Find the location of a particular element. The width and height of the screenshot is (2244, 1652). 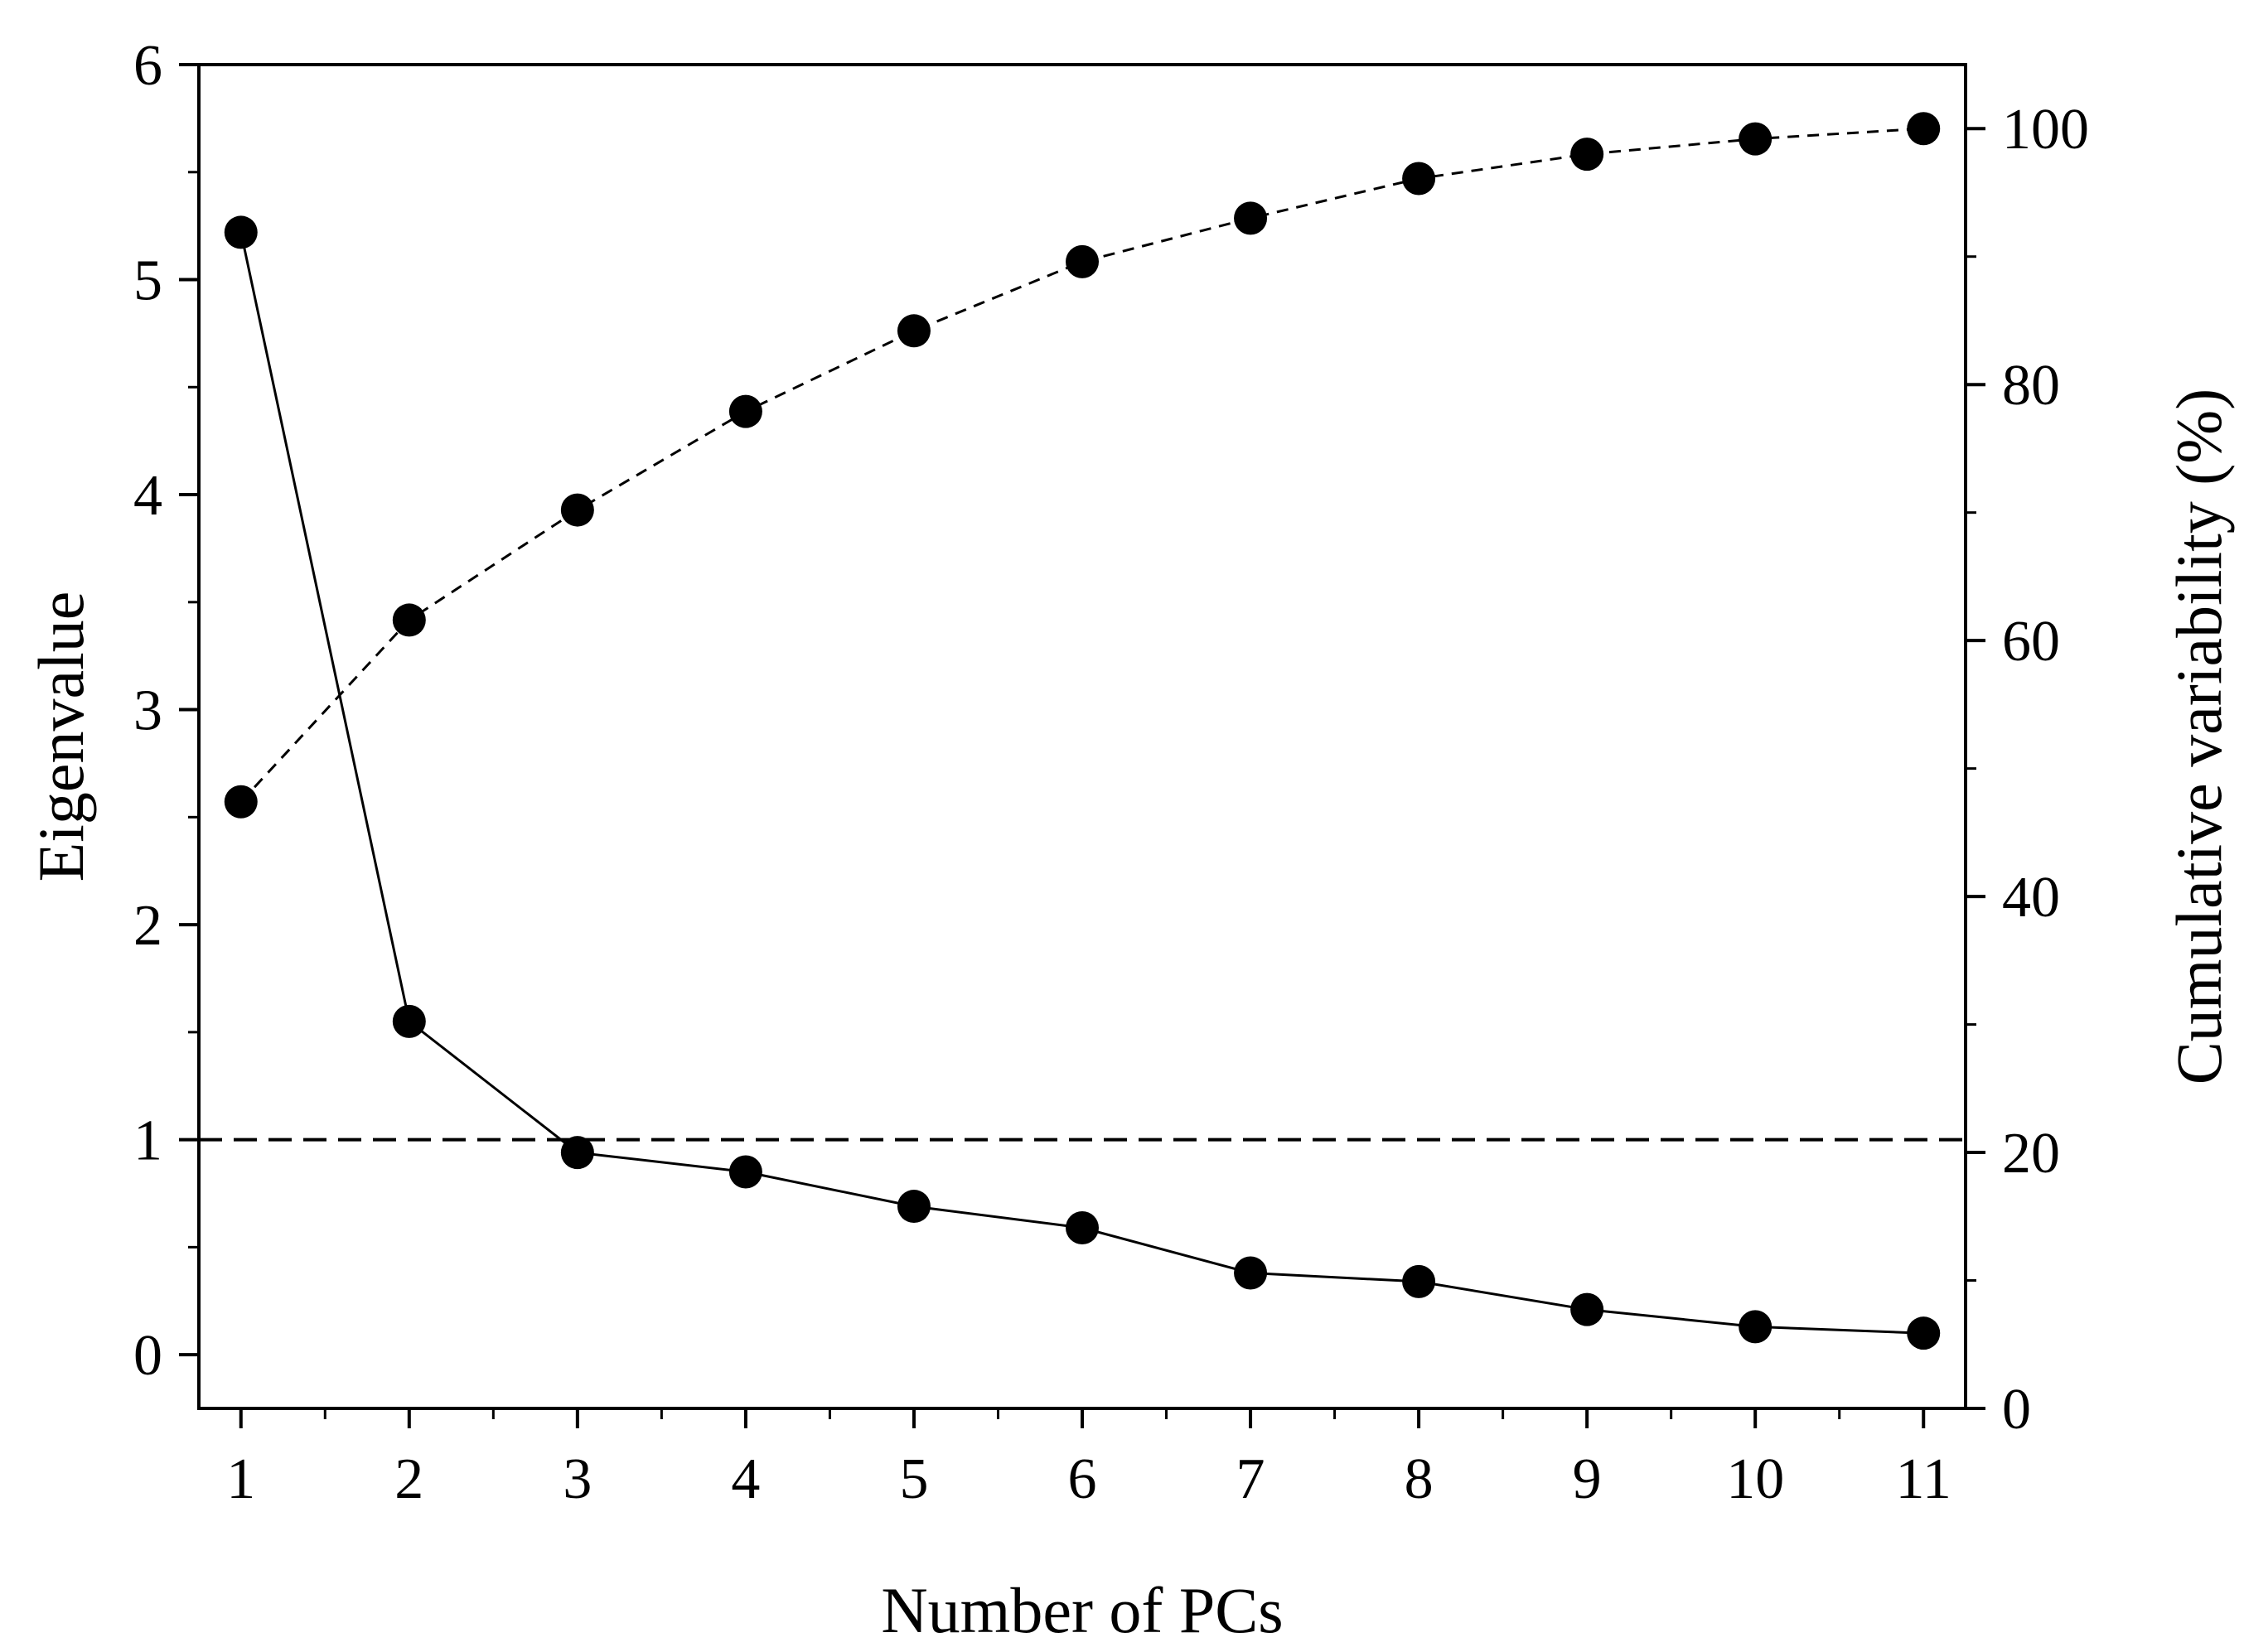

y2-axis-title: Cumulative variability (%) is located at coordinates (2199, 737).